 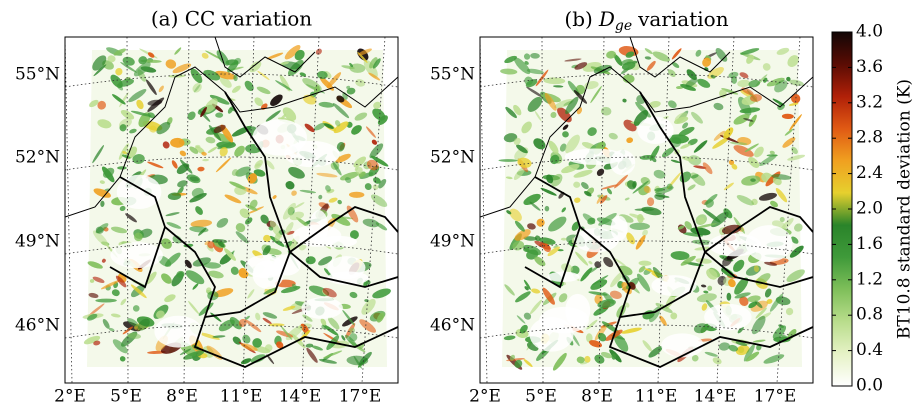 What do you see at coordinates (343, 269) in the screenshot?
I see `border` at bounding box center [343, 269].